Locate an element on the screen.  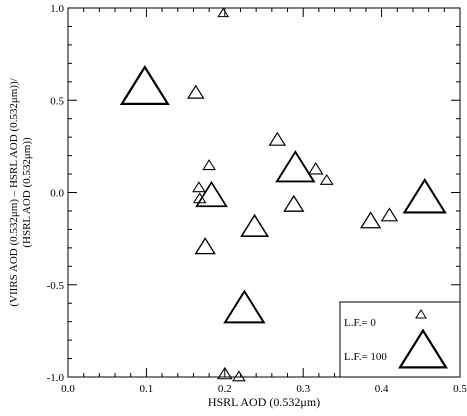
x-tick-label: 0.3 is located at coordinates (303, 389).